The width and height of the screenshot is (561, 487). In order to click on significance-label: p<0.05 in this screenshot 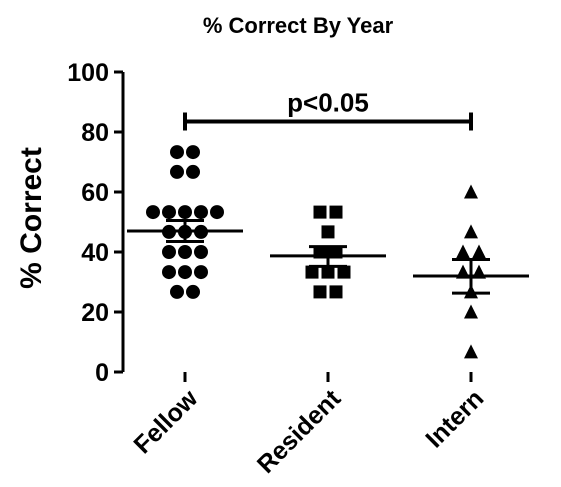, I will do `click(328, 103)`.